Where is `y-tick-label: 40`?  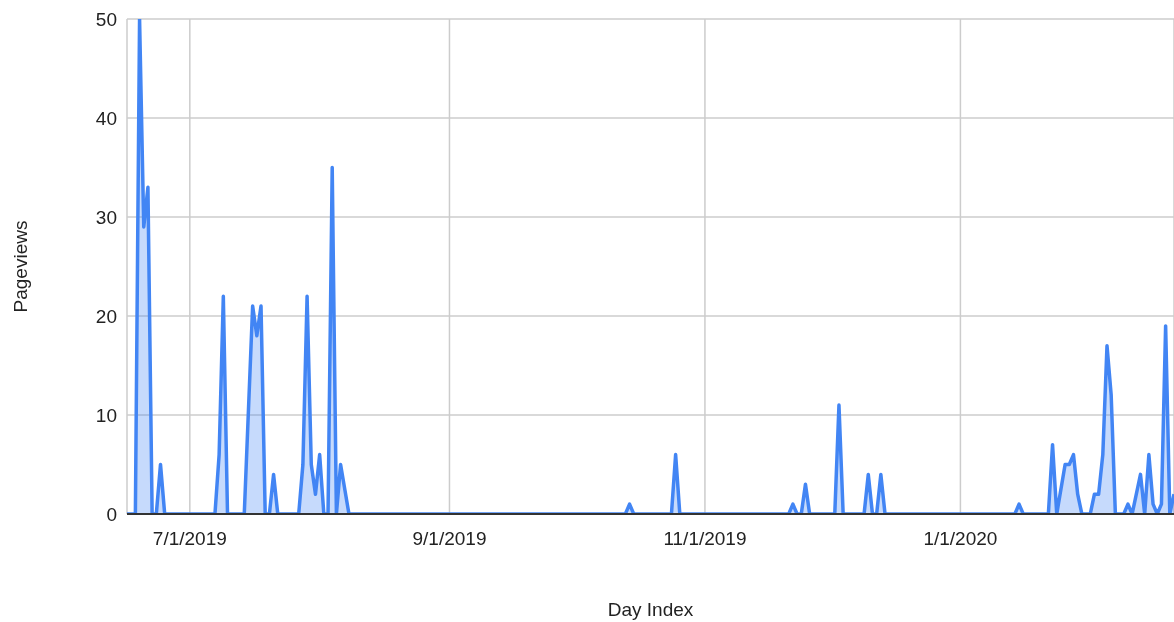
y-tick-label: 40 is located at coordinates (106, 118).